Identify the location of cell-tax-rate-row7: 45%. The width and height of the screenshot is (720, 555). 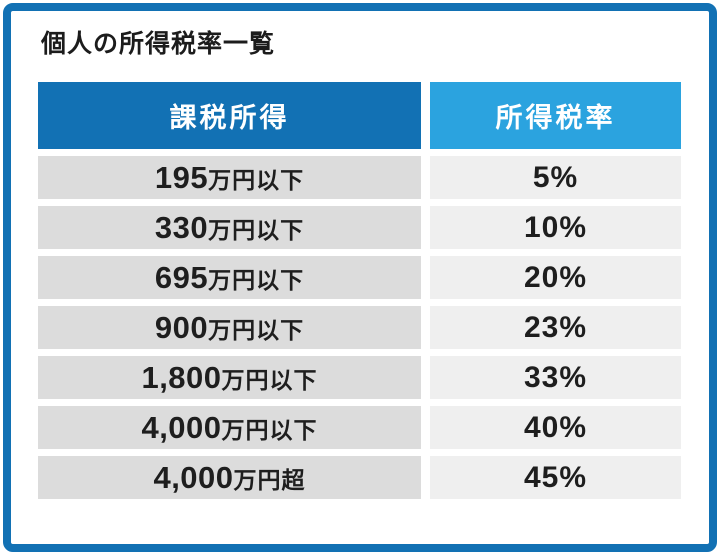
(555, 477).